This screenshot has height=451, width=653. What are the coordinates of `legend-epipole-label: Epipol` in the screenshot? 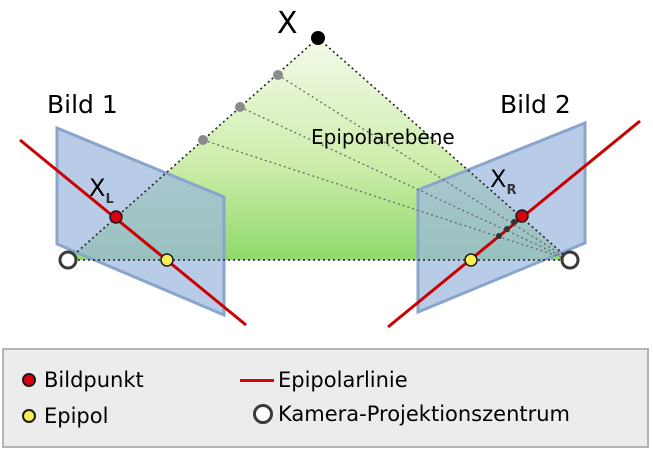 It's located at (76, 416).